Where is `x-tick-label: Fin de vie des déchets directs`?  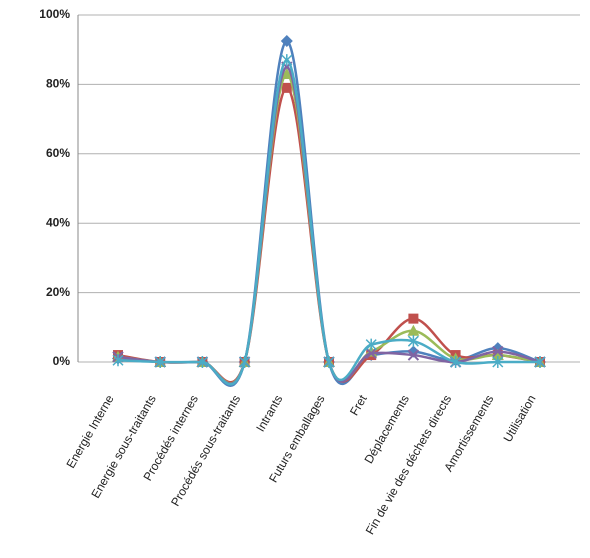
x-tick-label: Fin de vie des déchets directs is located at coordinates (408, 464).